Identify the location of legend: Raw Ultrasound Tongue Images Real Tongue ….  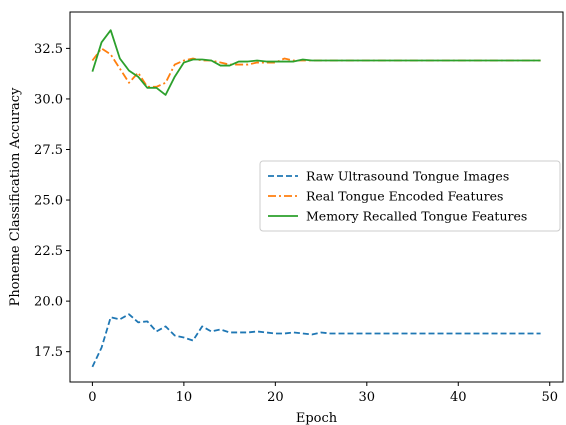
(410, 196).